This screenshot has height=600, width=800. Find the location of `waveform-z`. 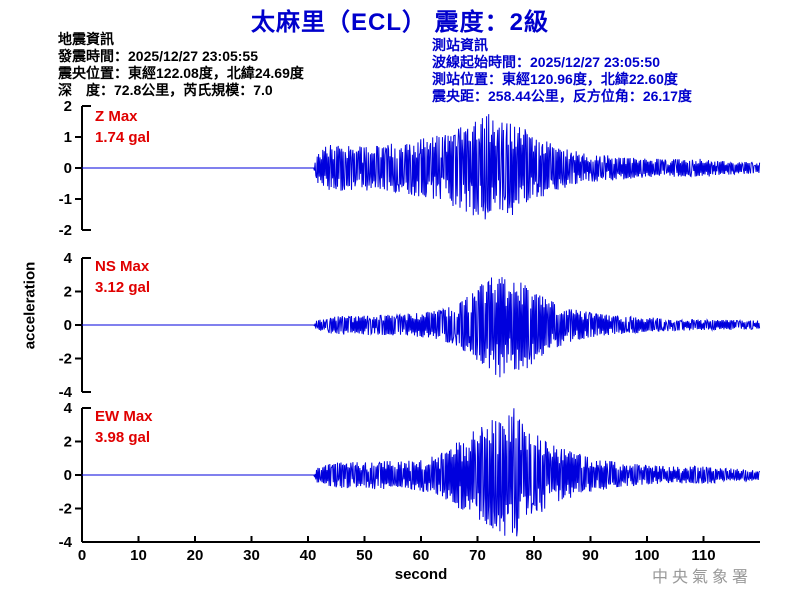

waveform-z is located at coordinates (421, 167).